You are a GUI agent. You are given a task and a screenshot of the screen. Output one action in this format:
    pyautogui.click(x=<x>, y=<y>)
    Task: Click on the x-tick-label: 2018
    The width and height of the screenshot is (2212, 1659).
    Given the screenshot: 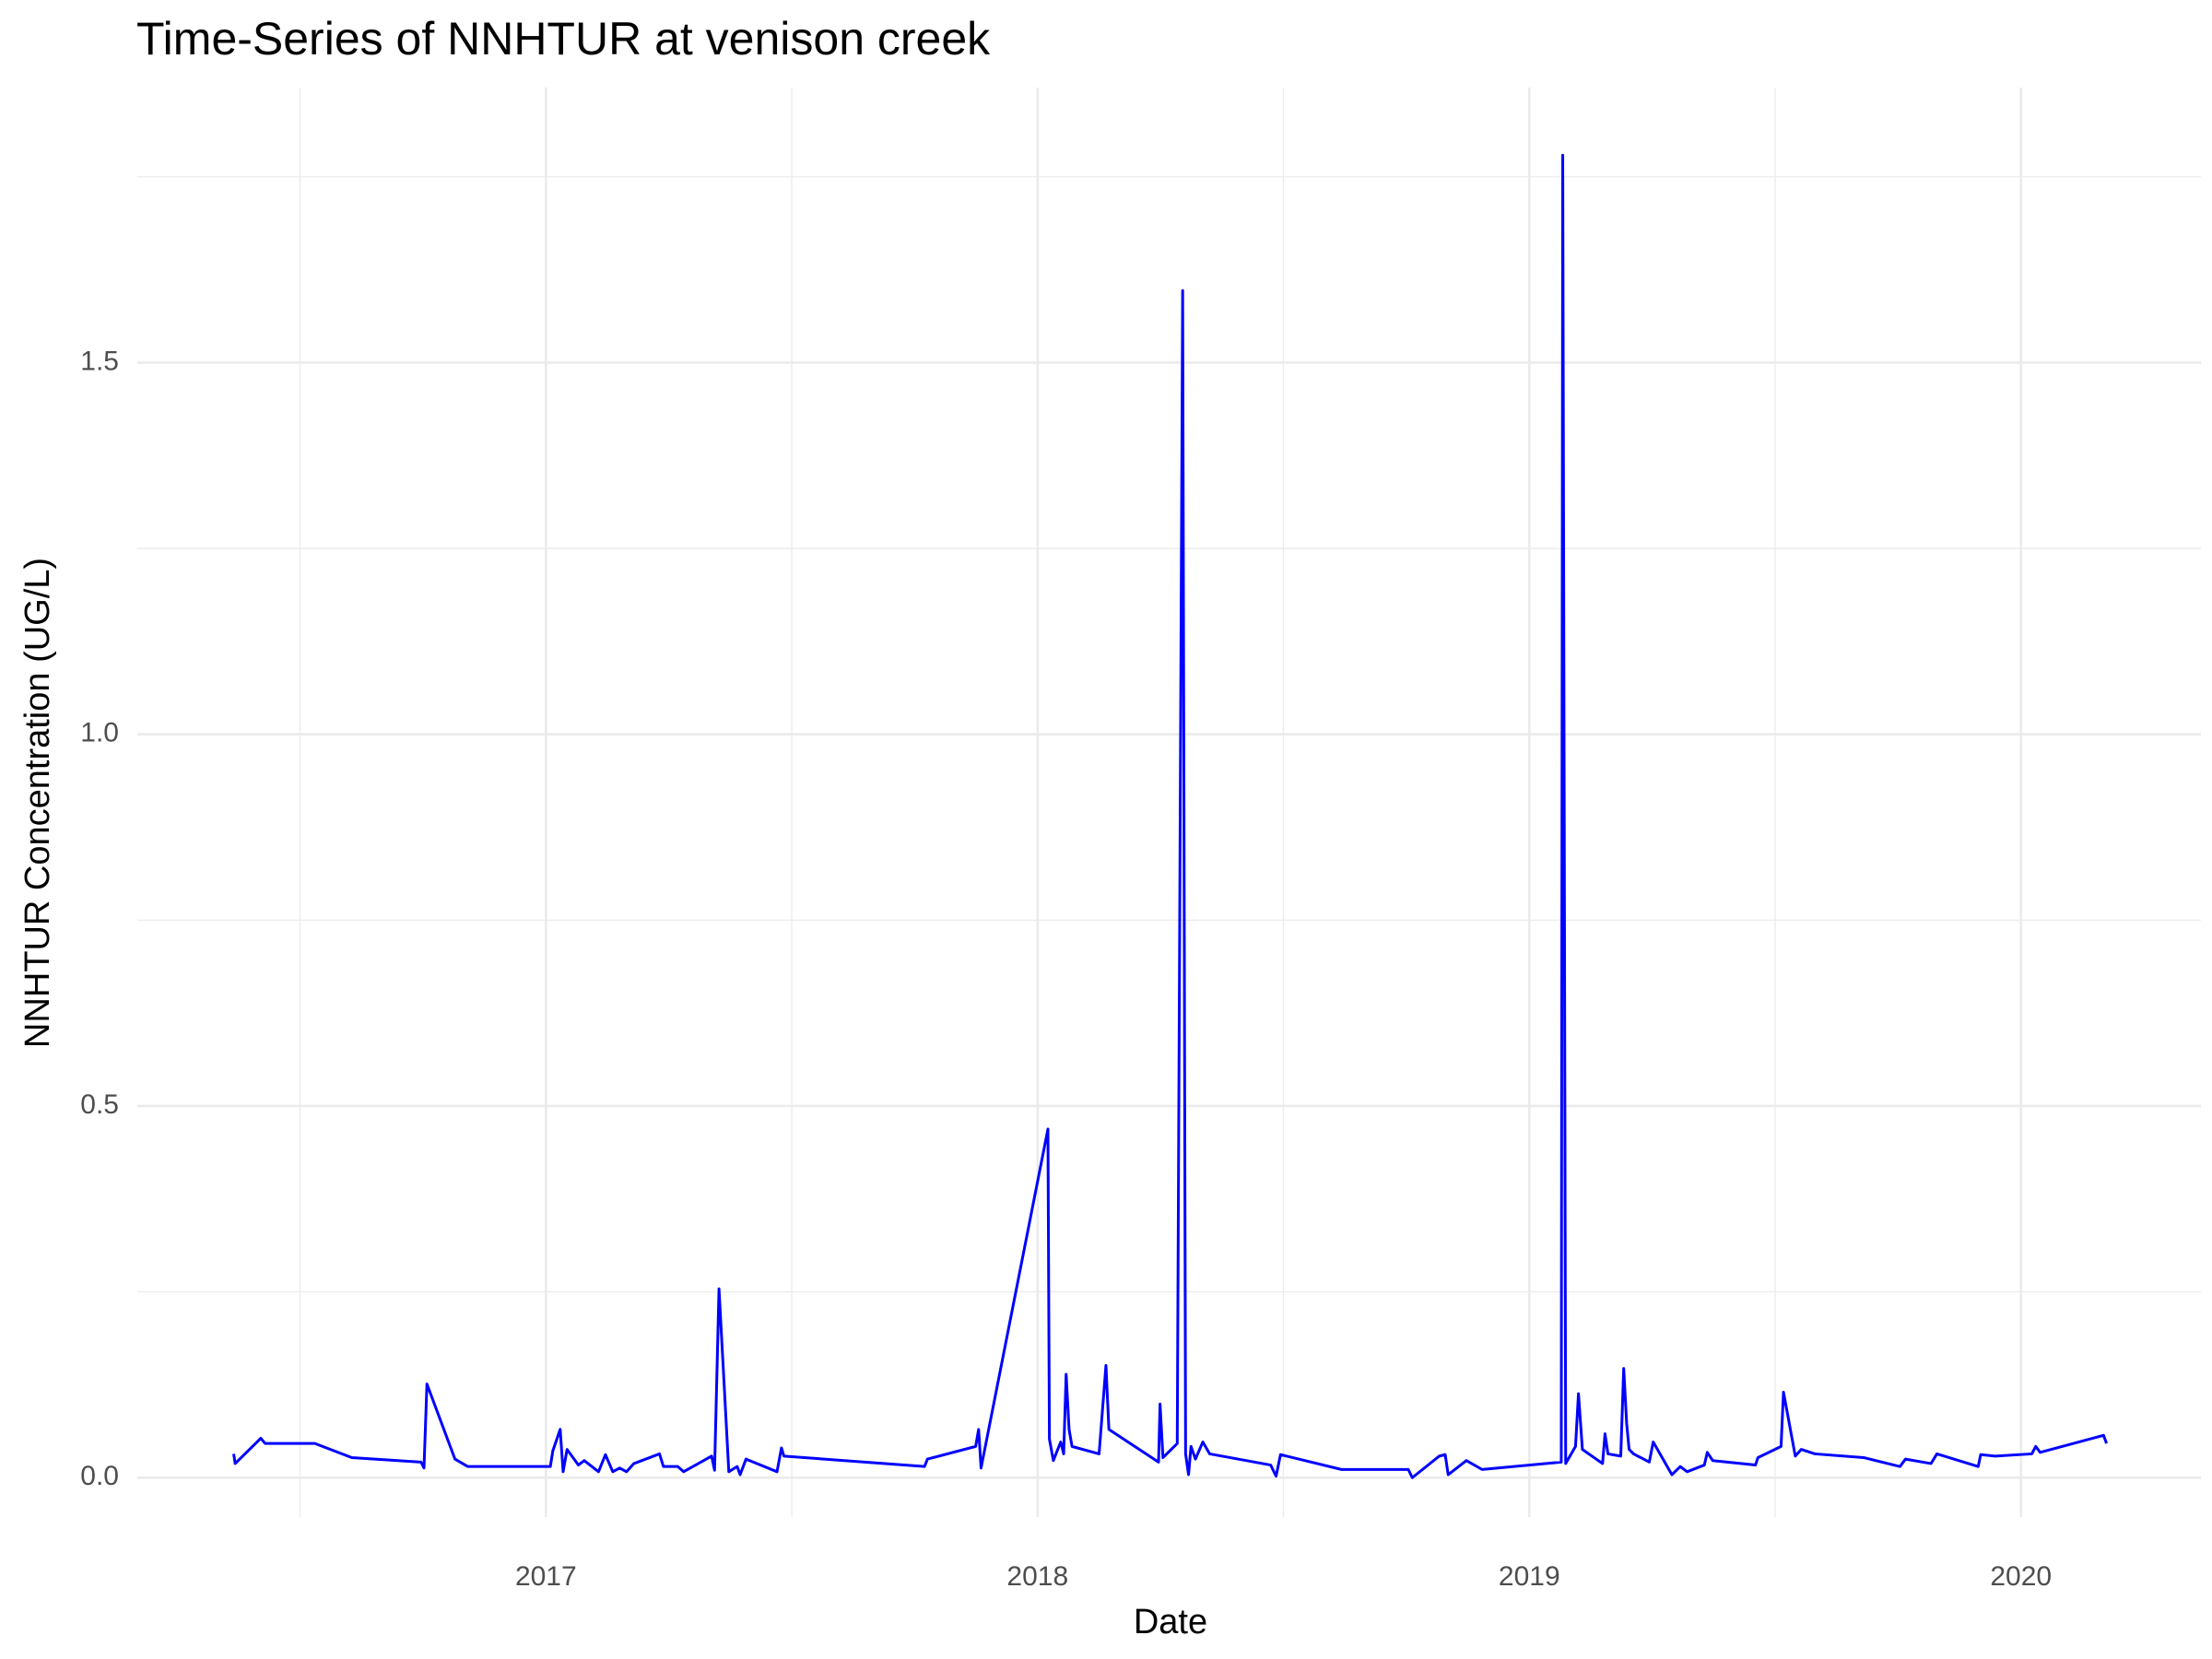 What is the action you would take?
    pyautogui.click(x=1037, y=1576)
    